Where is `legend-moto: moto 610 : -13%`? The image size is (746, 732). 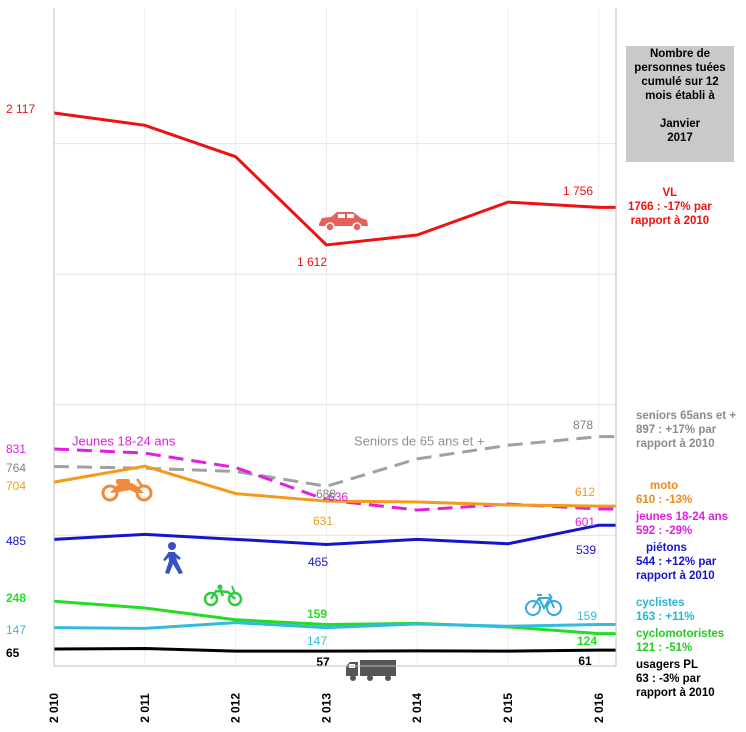 legend-moto: moto 610 : -13% is located at coordinates (664, 493).